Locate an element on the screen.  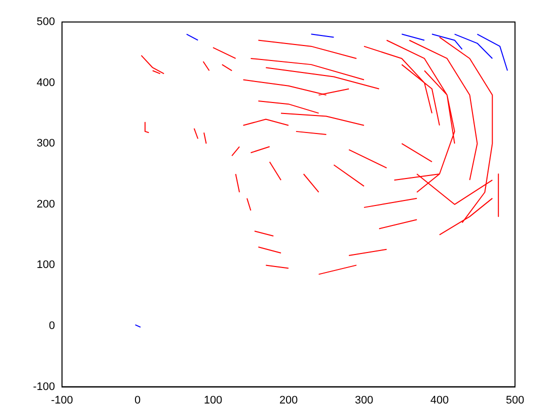
x-tick-label: 0 is located at coordinates (137, 400).